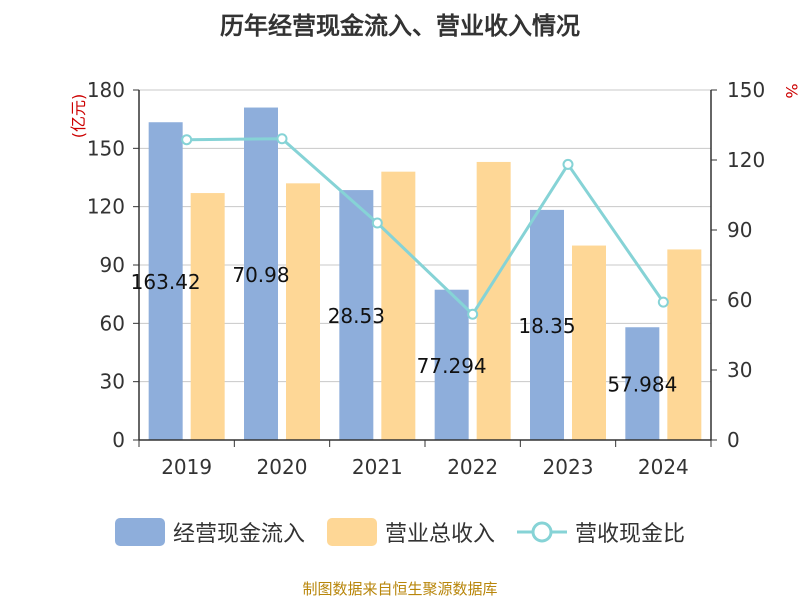 The height and width of the screenshot is (600, 800). What do you see at coordinates (746, 90) in the screenshot?
I see `right-tick-label: 150` at bounding box center [746, 90].